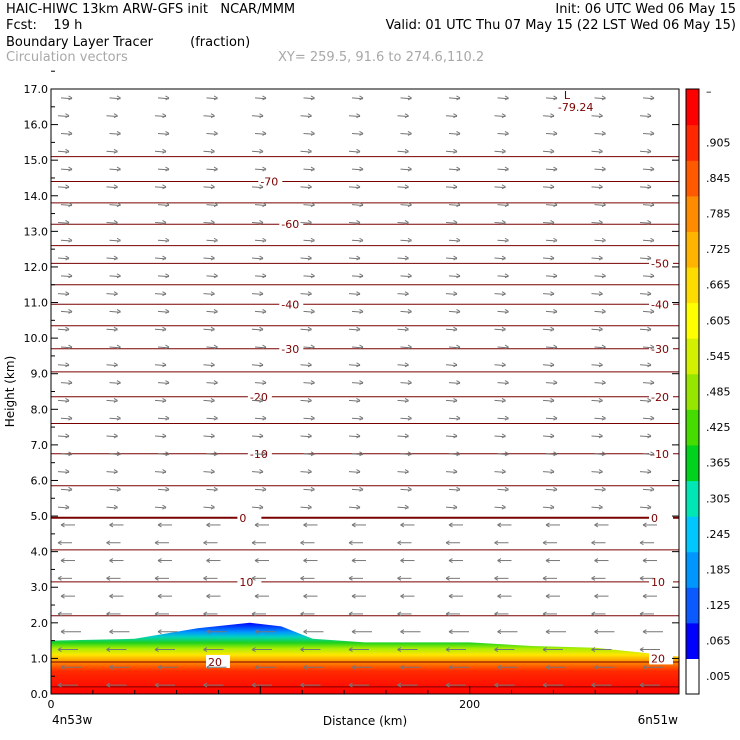 The width and height of the screenshot is (740, 740). What do you see at coordinates (40, 516) in the screenshot?
I see `y-tick-label: 5.0` at bounding box center [40, 516].